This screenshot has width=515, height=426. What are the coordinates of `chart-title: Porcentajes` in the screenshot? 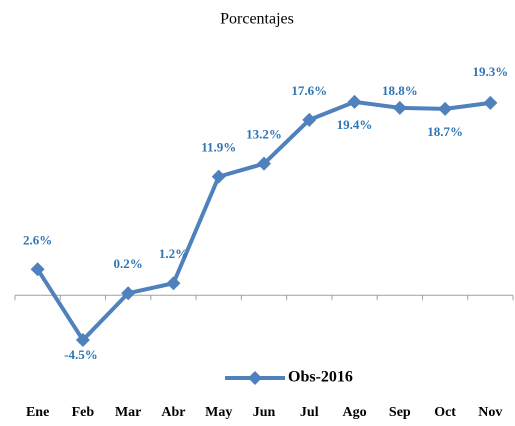 It's located at (257, 19).